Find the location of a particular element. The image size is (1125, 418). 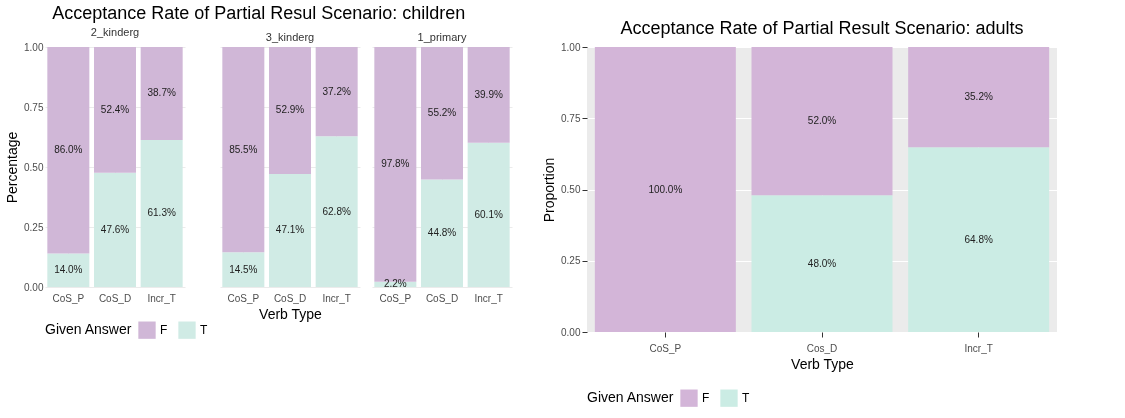

data-label: 47.1% is located at coordinates (290, 230).